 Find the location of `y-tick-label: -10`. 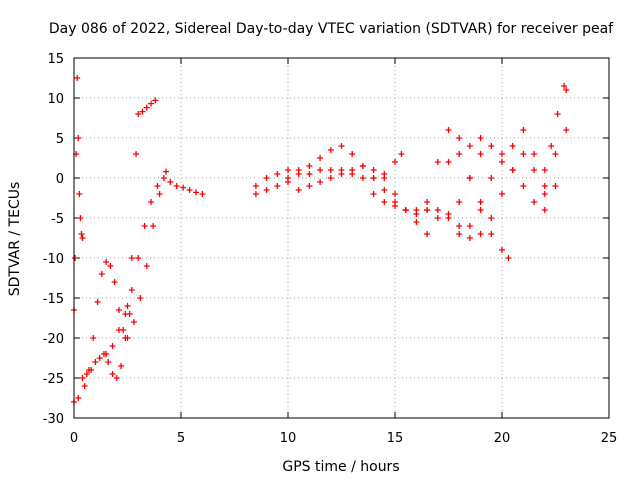

y-tick-label: -10 is located at coordinates (53, 259).